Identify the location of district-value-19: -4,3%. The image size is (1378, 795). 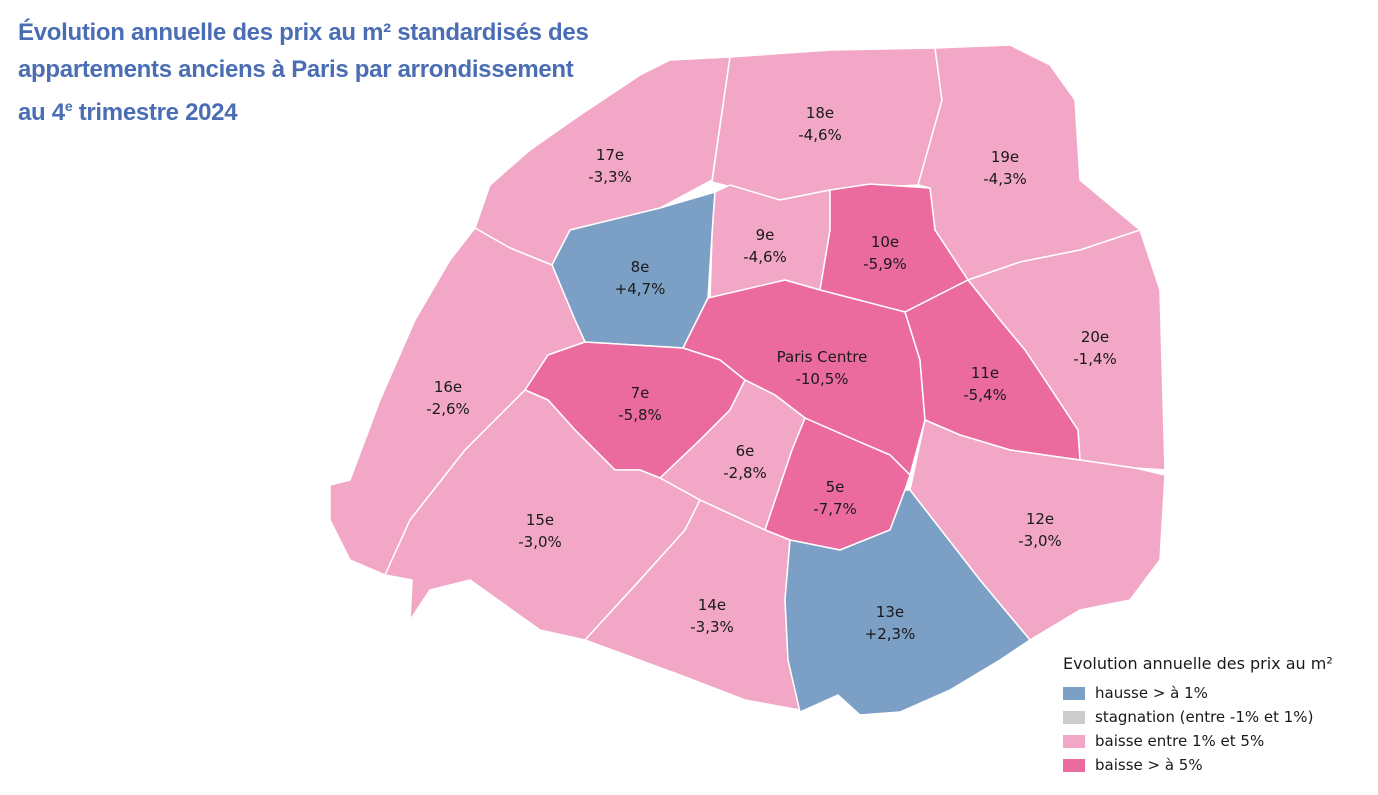
(1005, 179).